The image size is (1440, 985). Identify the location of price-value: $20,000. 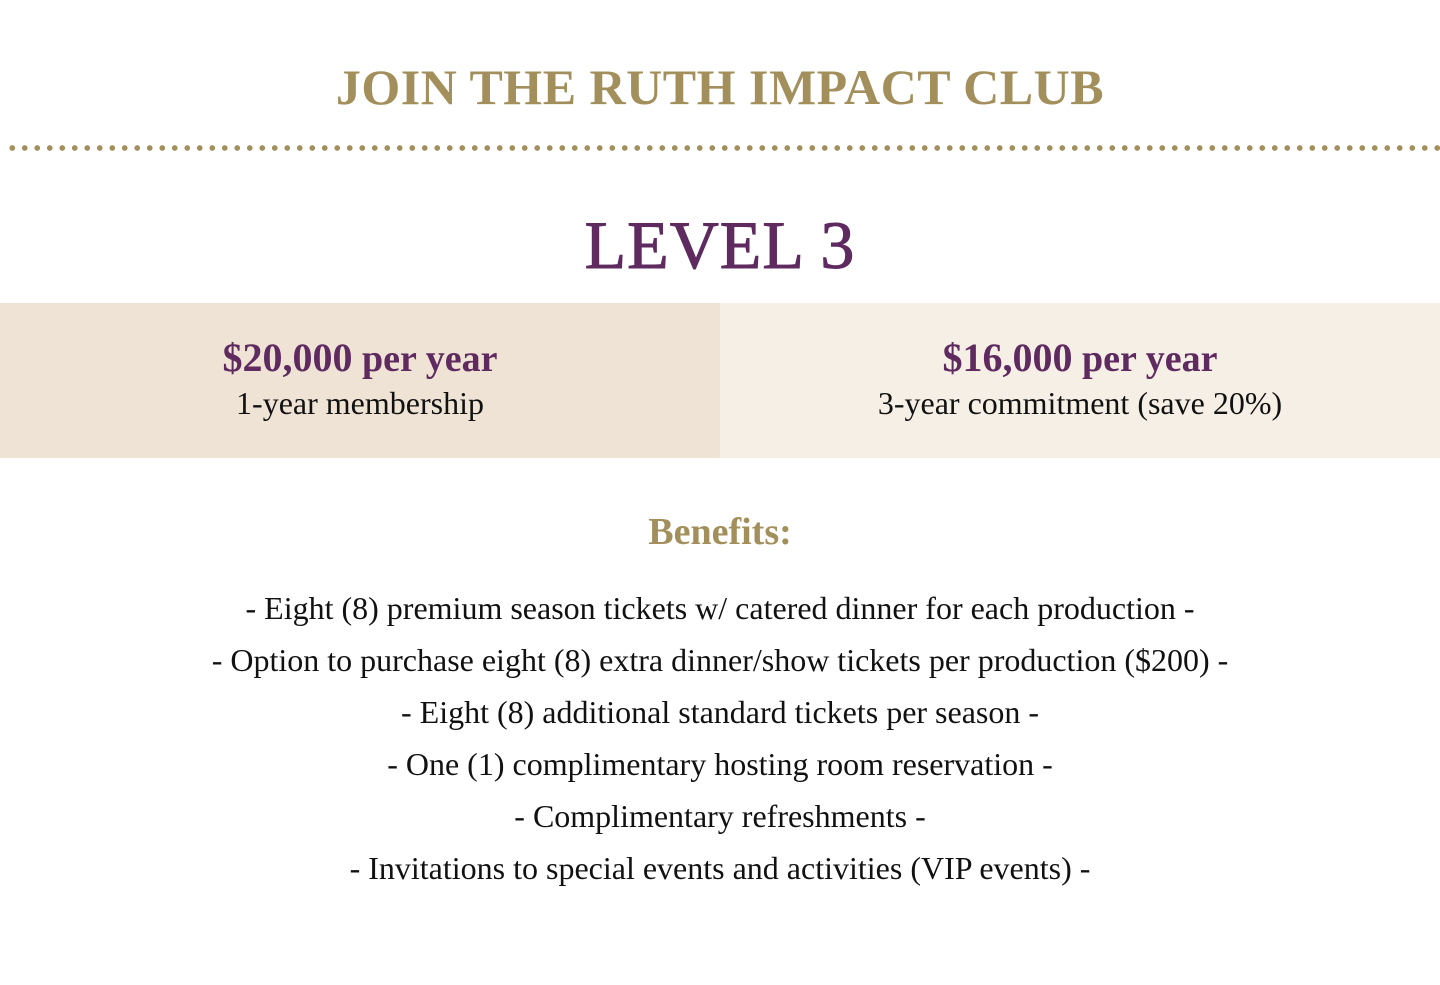
(287, 357).